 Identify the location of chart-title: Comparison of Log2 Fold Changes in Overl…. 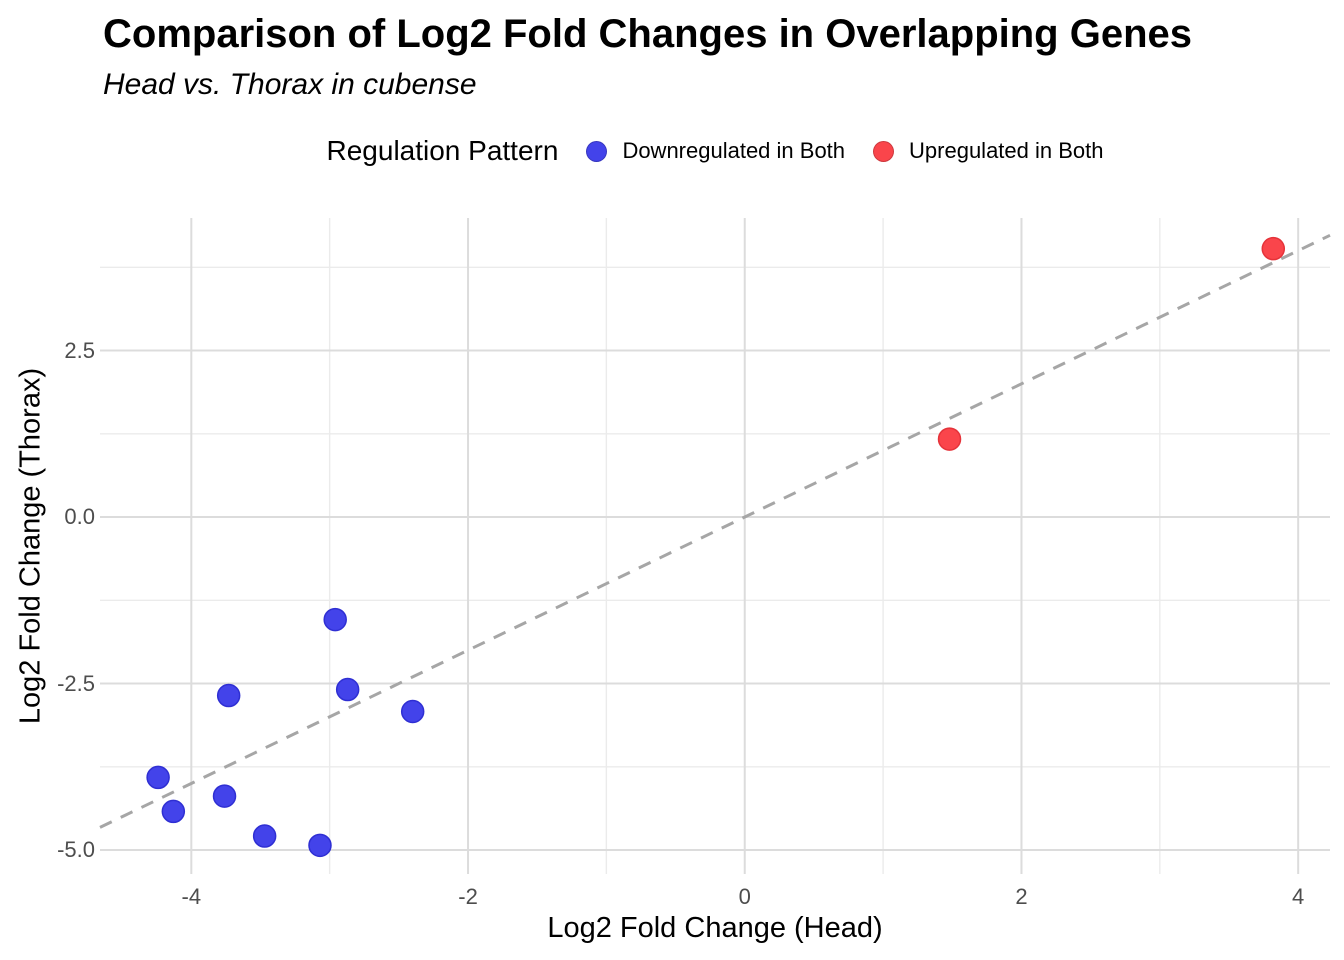
(648, 34).